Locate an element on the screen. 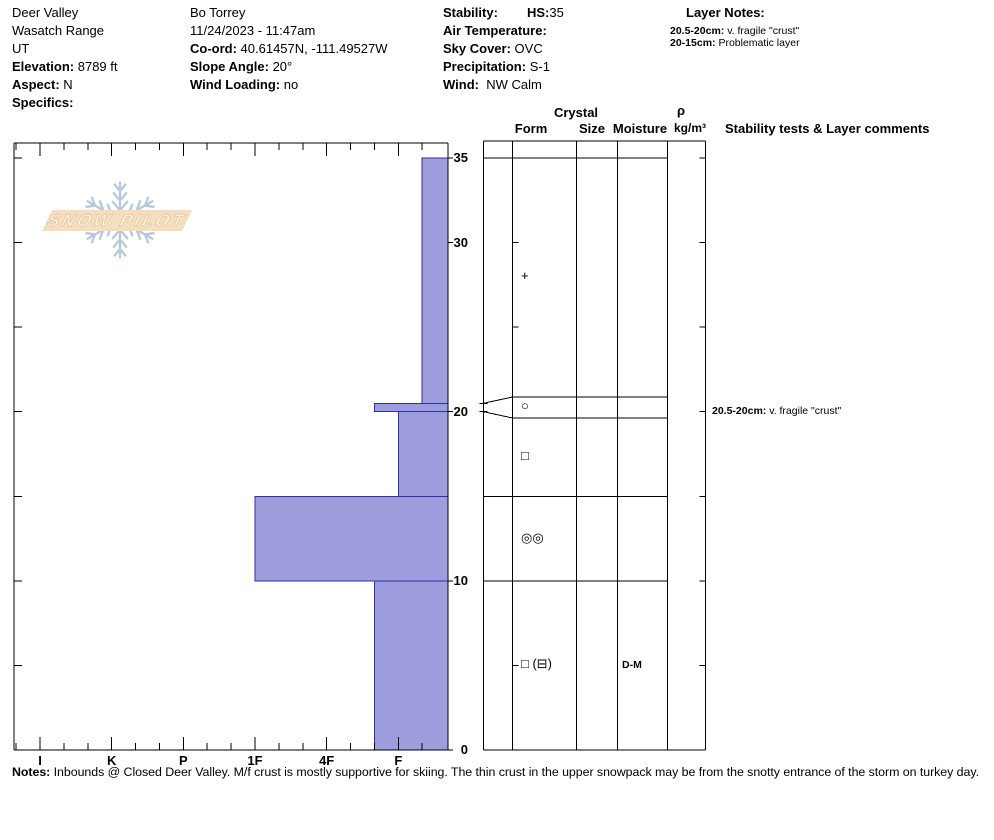 The width and height of the screenshot is (994, 840). stability-tests-header: Stability tests & Layer comments is located at coordinates (827, 128).